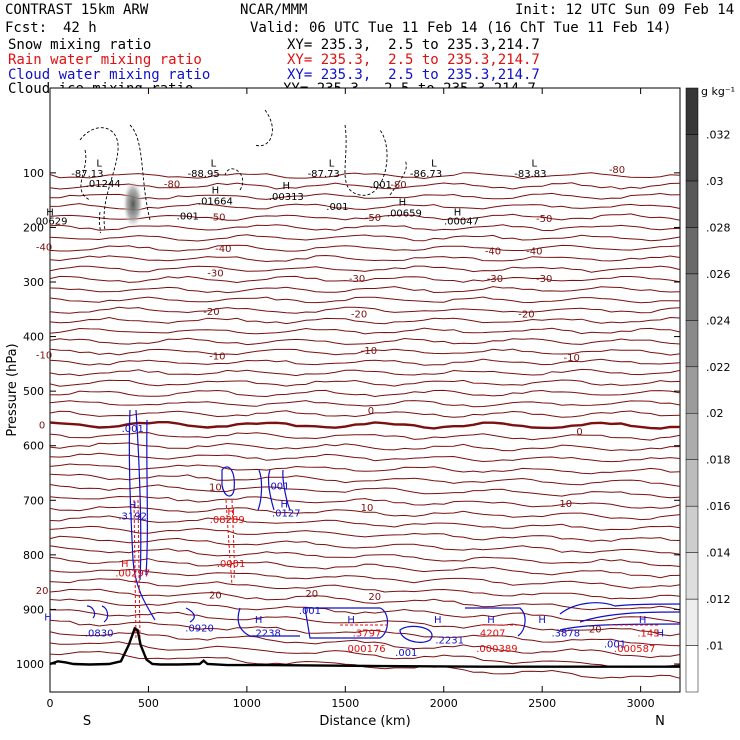  What do you see at coordinates (345, 703) in the screenshot?
I see `x-tick-label: 1500` at bounding box center [345, 703].